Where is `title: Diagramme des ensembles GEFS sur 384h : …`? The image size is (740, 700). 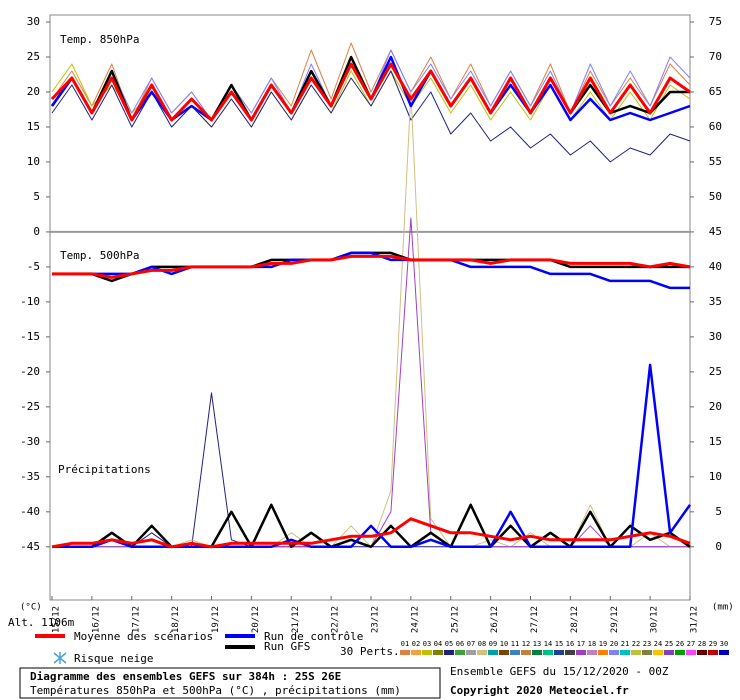 title: Diagramme des ensembles GEFS sur 384h : … is located at coordinates (185, 676).